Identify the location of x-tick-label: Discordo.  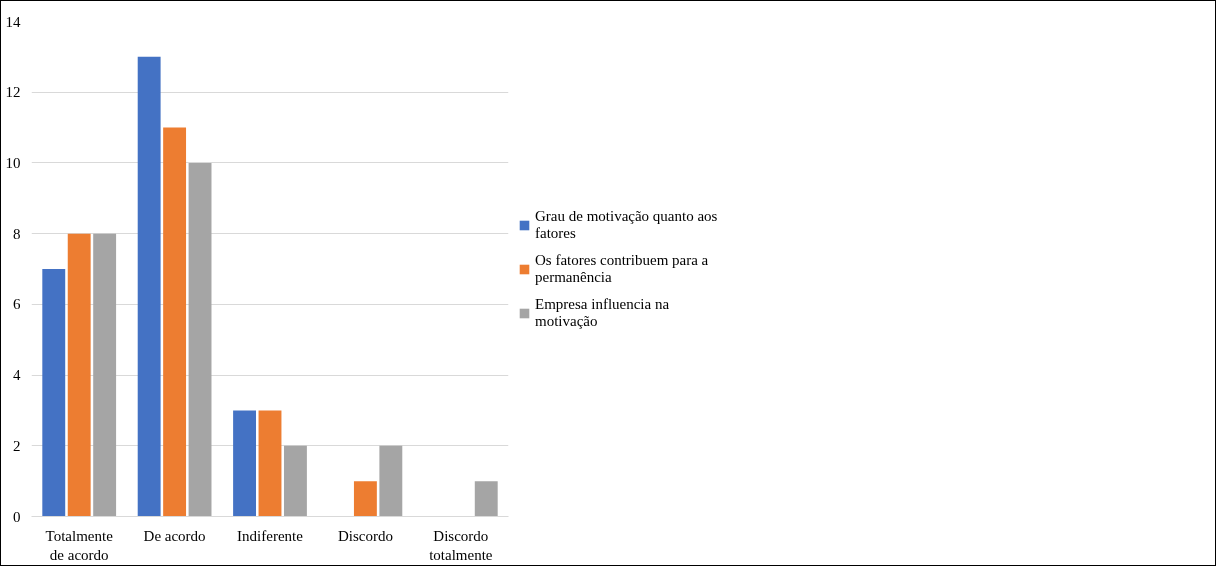
(365, 535).